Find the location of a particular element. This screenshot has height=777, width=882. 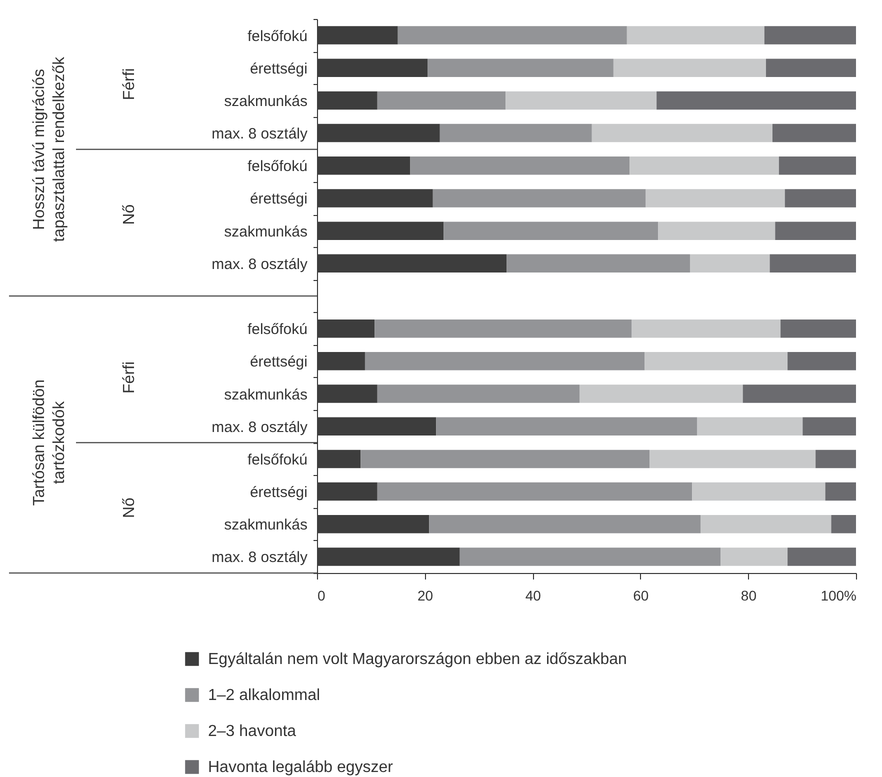

legend-label: 2–3 havonta is located at coordinates (252, 731).